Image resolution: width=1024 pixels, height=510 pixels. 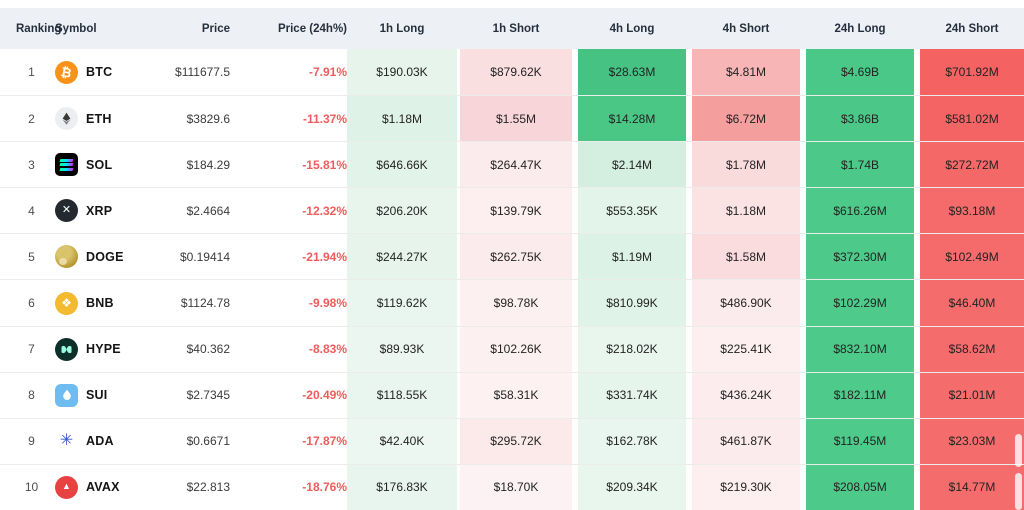 What do you see at coordinates (66, 165) in the screenshot?
I see `sol-icon` at bounding box center [66, 165].